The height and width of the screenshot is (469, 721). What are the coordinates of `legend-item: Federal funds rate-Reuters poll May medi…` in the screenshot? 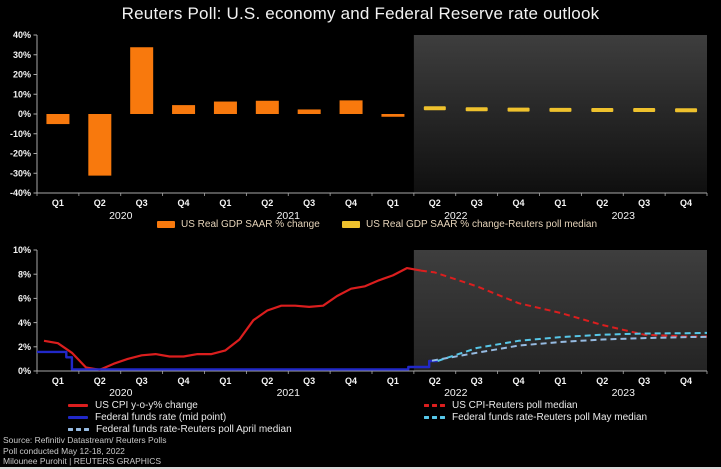 It's located at (535, 417).